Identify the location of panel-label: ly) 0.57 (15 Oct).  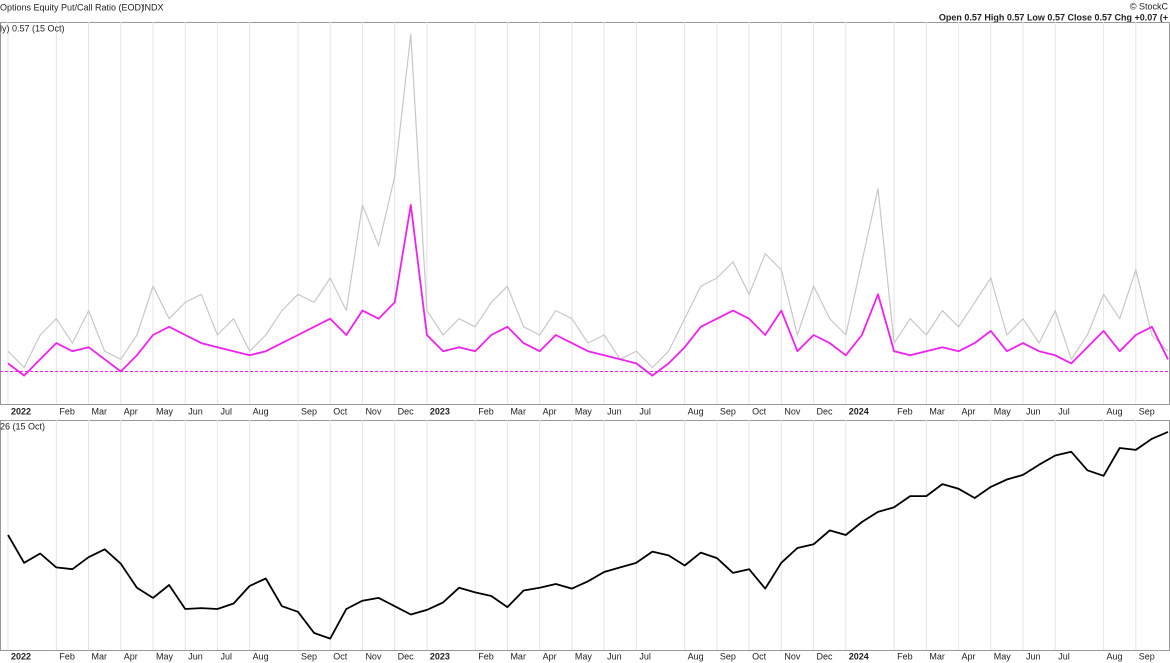
(32, 28).